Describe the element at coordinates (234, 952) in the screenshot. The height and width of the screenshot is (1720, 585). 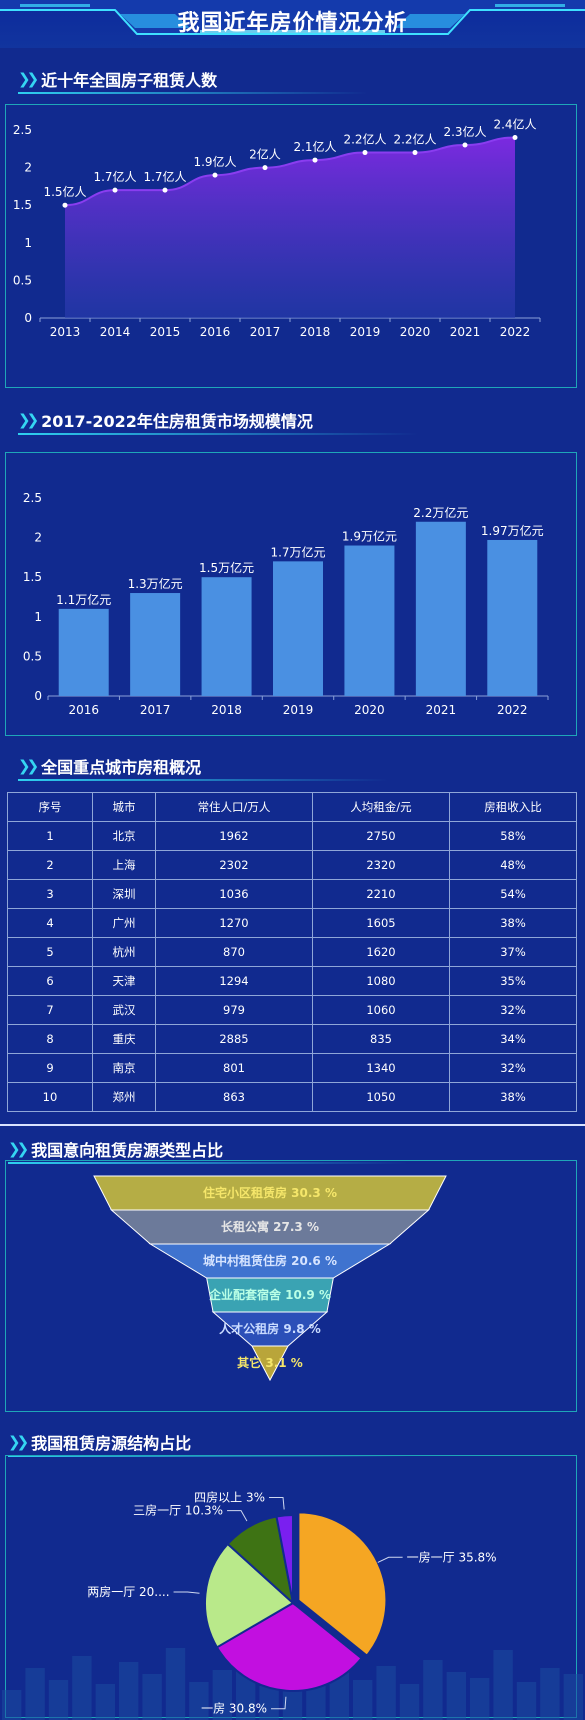
I see `table-cell: 870` at that location.